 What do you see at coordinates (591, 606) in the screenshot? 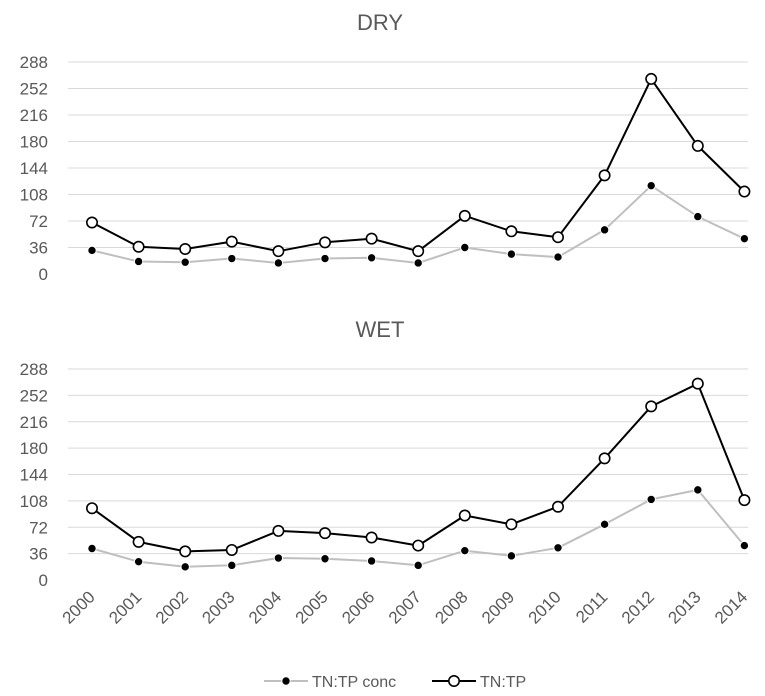
I see `x-tick-label: 2011` at bounding box center [591, 606].